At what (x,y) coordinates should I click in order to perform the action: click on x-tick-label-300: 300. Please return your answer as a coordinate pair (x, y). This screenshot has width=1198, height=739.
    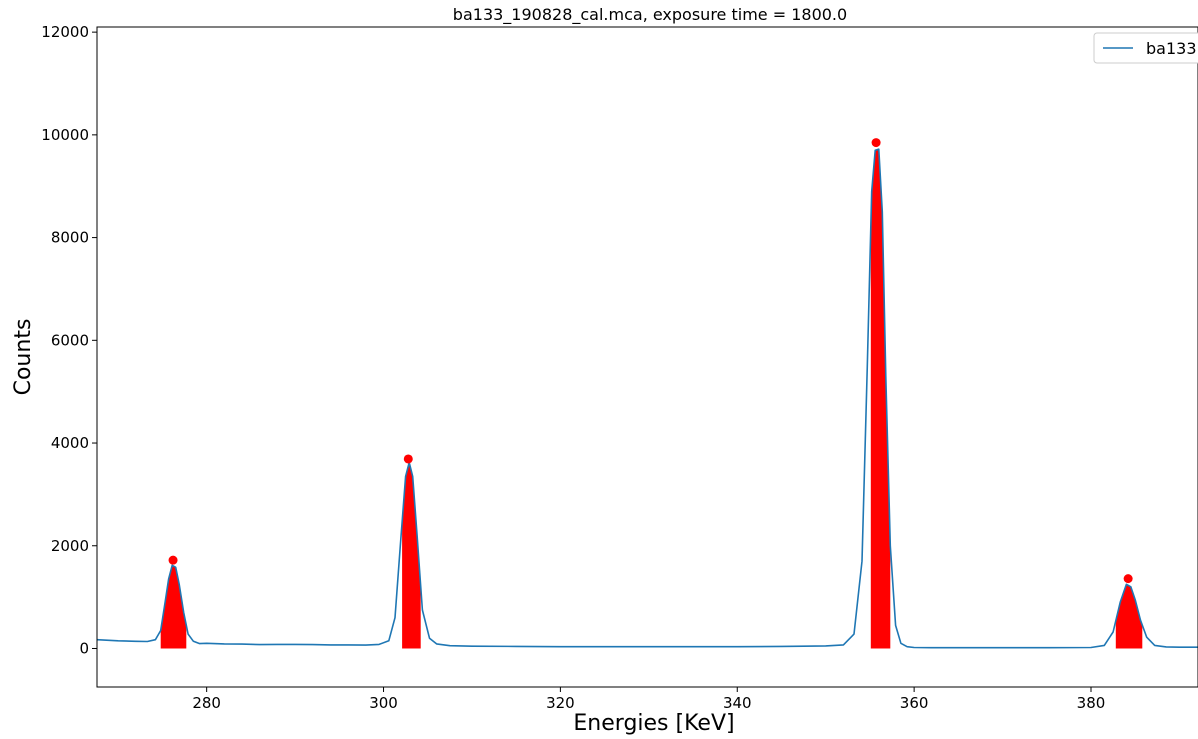
    Looking at the image, I should click on (383, 703).